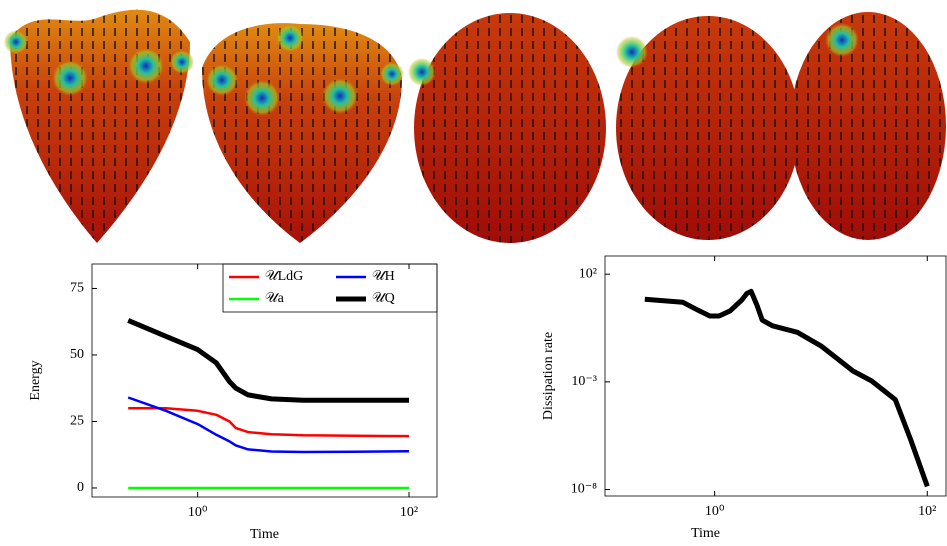 The image size is (947, 546). Describe the element at coordinates (584, 489) in the screenshot. I see `y-tick-label: 10⁻⁸` at that location.